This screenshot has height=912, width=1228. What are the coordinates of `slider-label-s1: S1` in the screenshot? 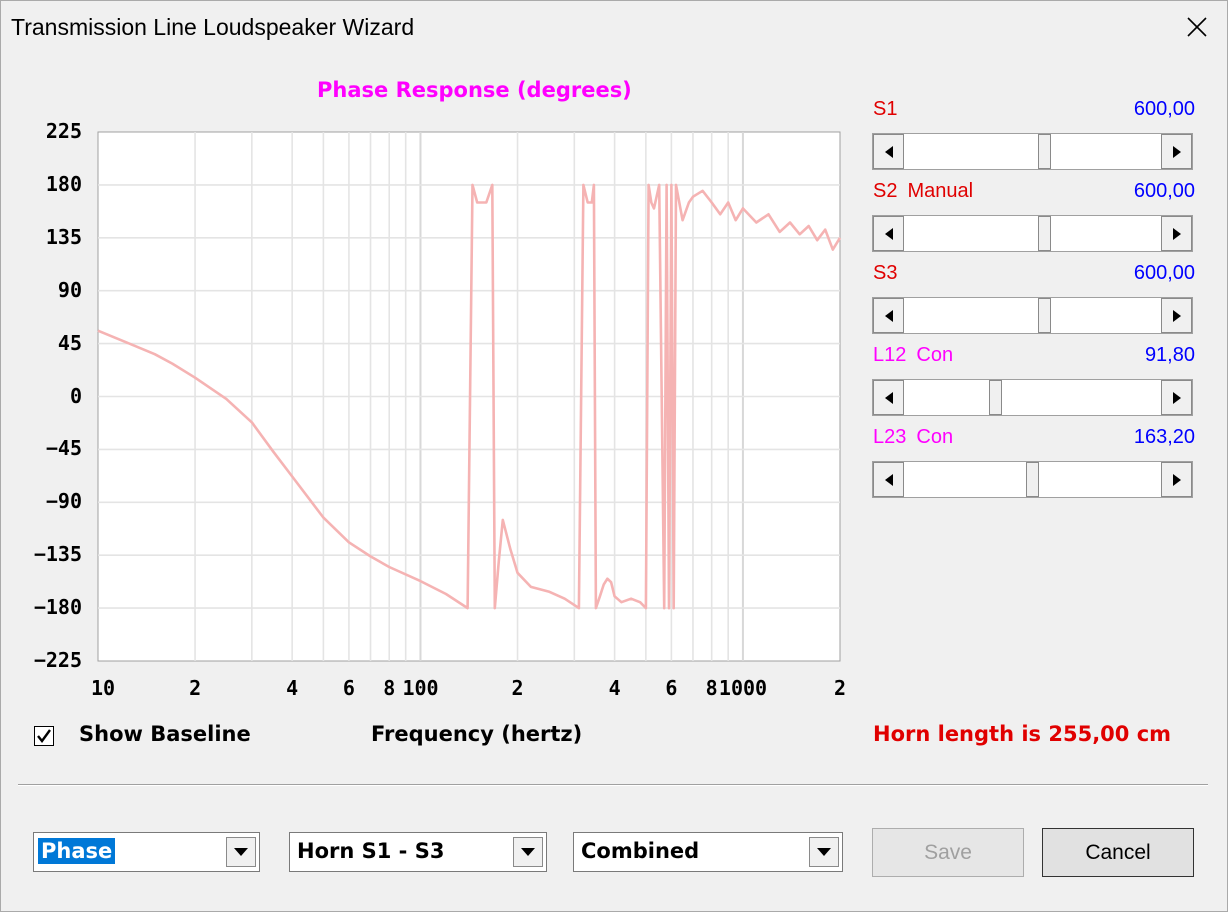 It's located at (885, 109).